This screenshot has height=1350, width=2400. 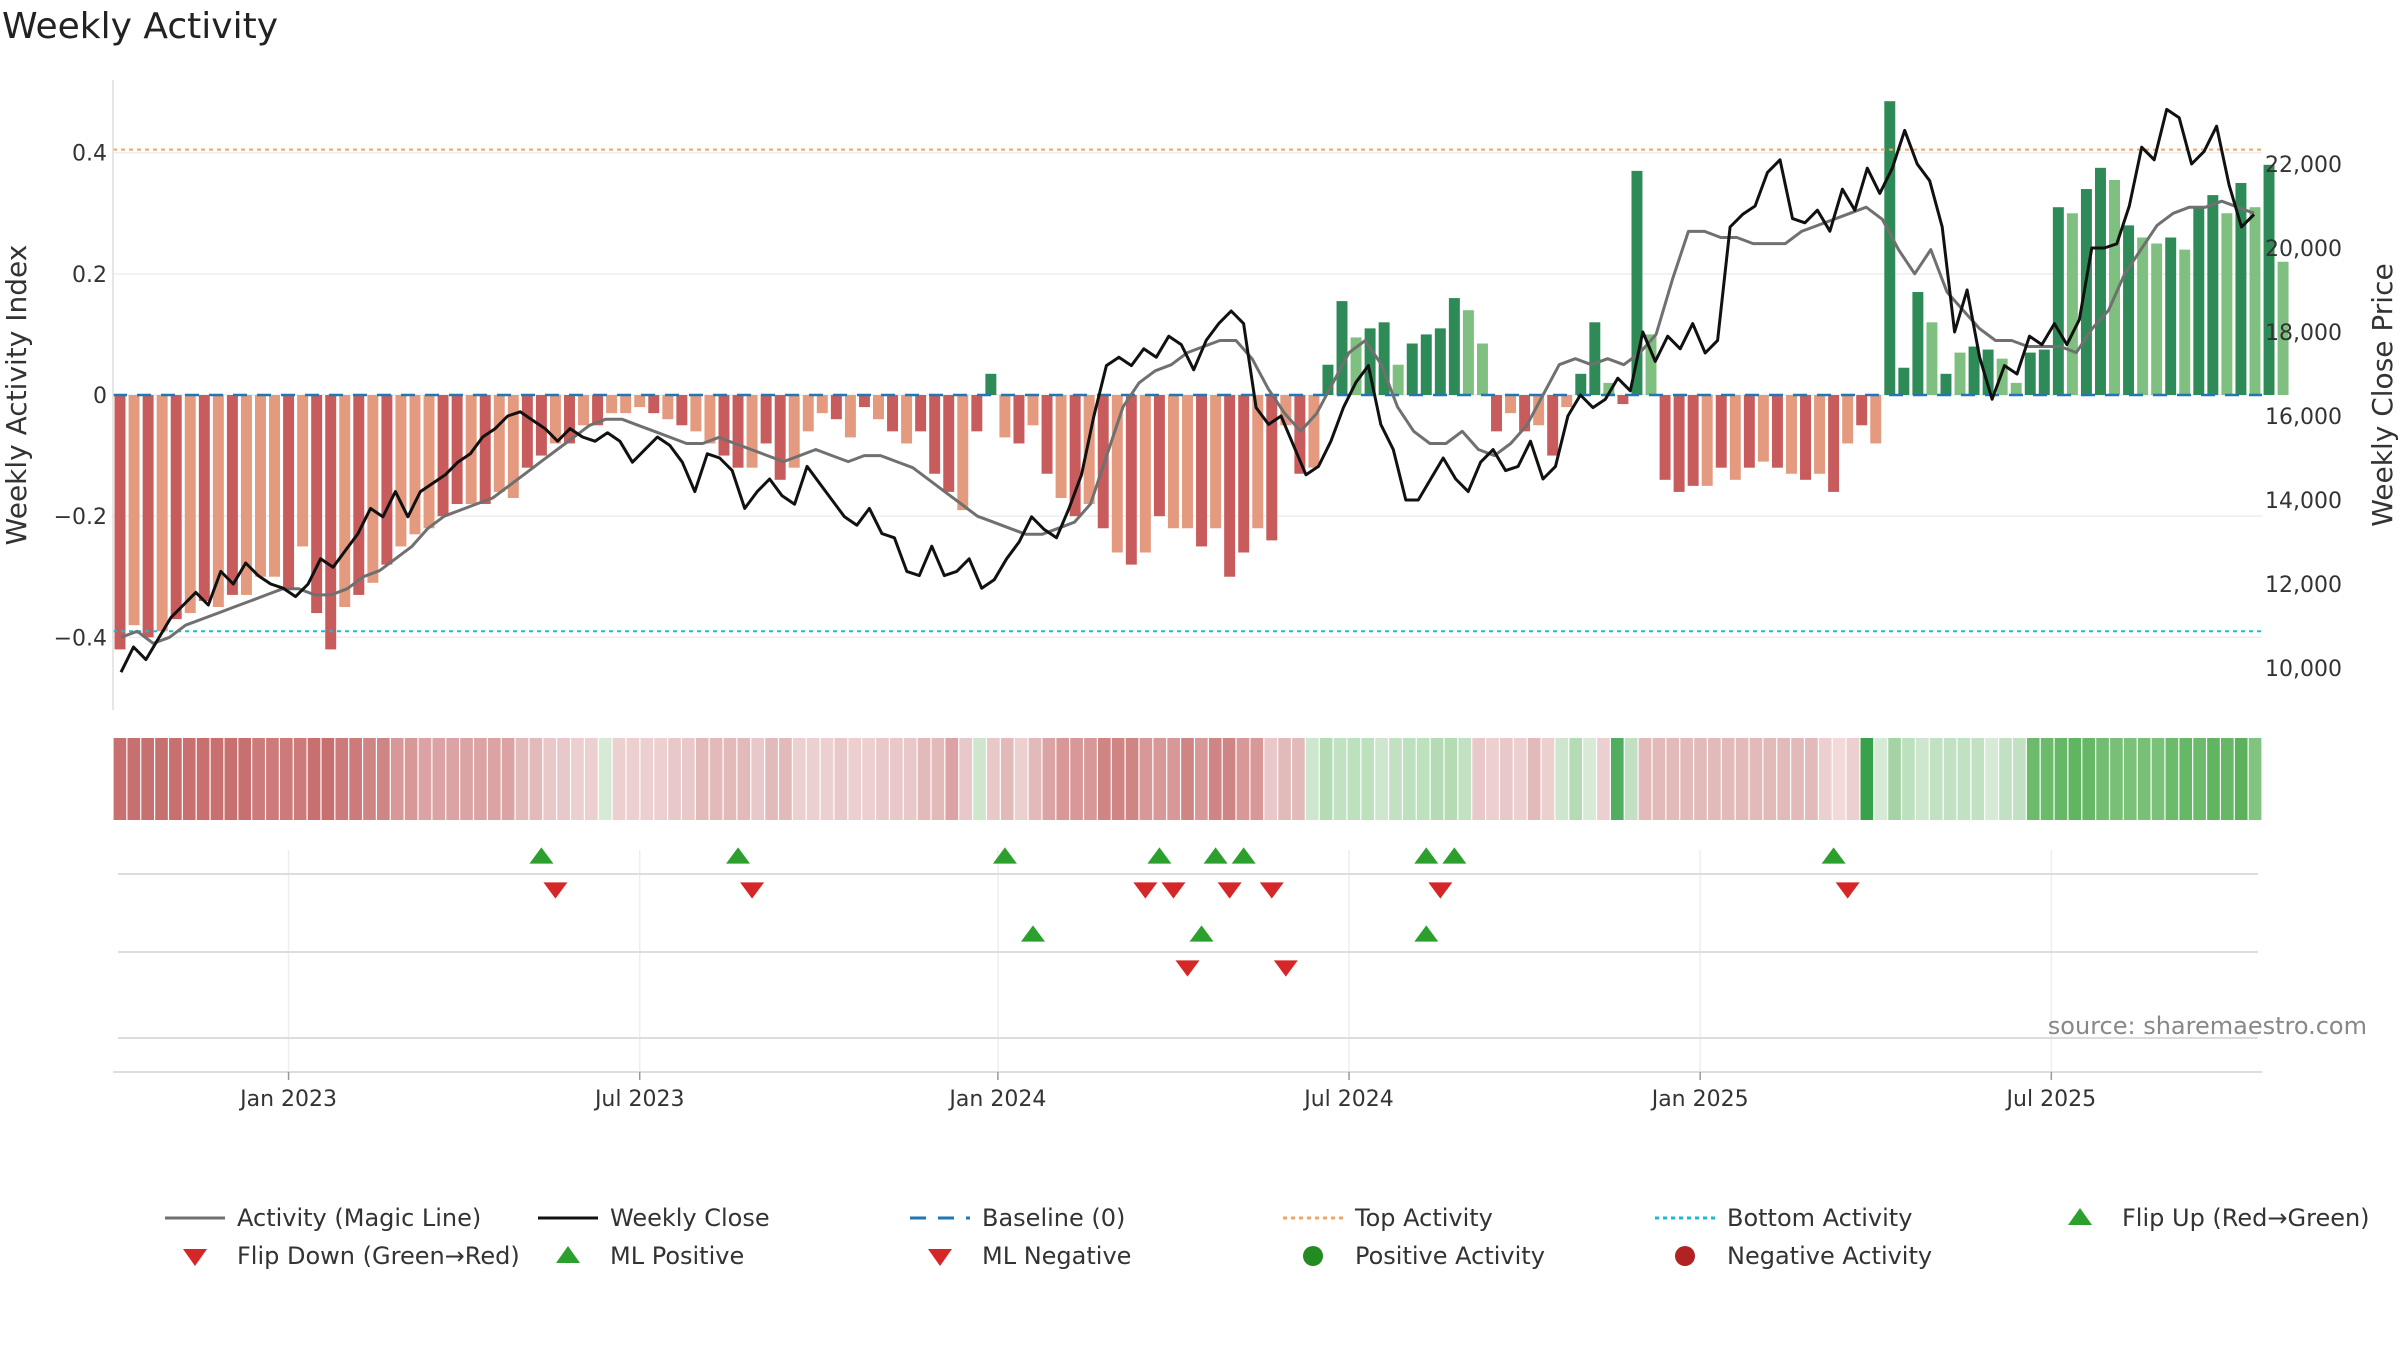 I want to click on legend-label: ML Positive, so click(x=677, y=1256).